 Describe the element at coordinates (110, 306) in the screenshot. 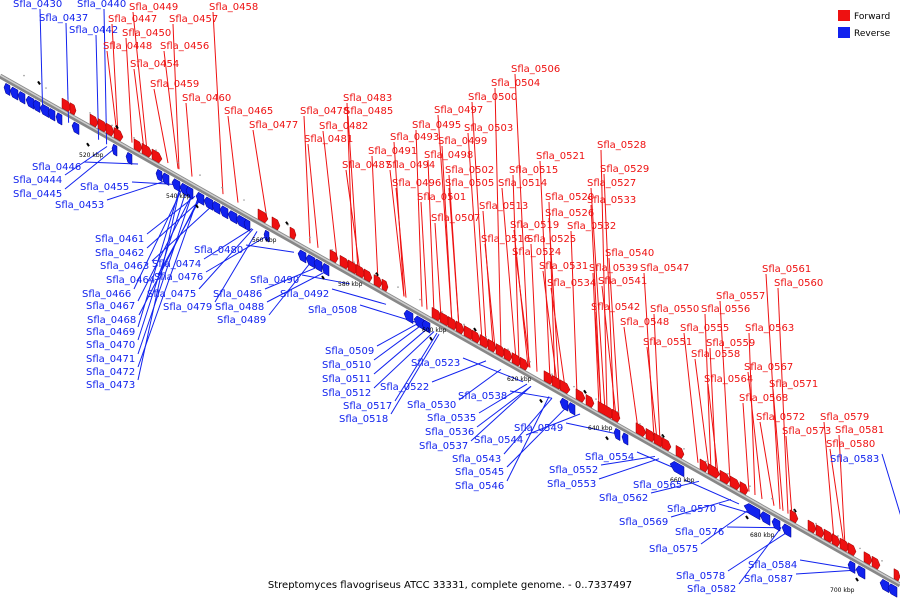

I see `gene-label-reverse: Sfla_0467` at that location.